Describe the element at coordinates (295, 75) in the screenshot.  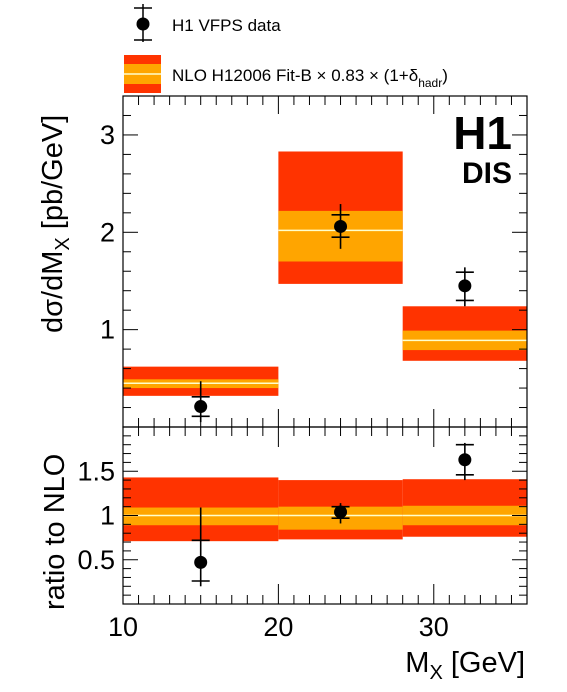
I see `legend-theory-label-main: NLO H12006 Fit-B × 0.83 × (1+δ` at that location.